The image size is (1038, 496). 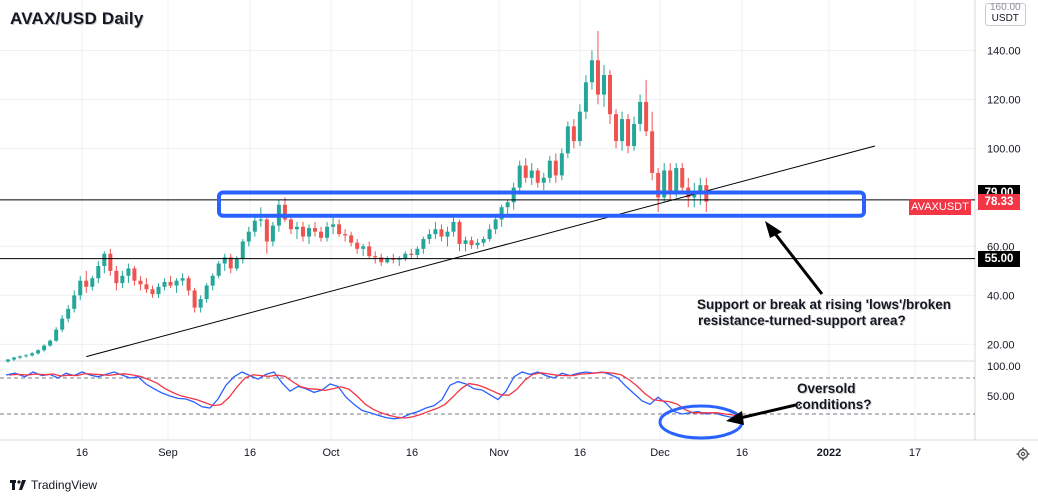 What do you see at coordinates (1023, 454) in the screenshot?
I see `gear-icon` at bounding box center [1023, 454].